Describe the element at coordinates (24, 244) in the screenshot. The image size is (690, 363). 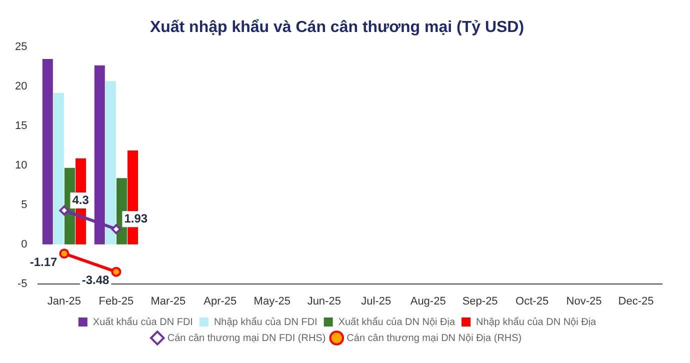
I see `y-tick-label: 0` at that location.